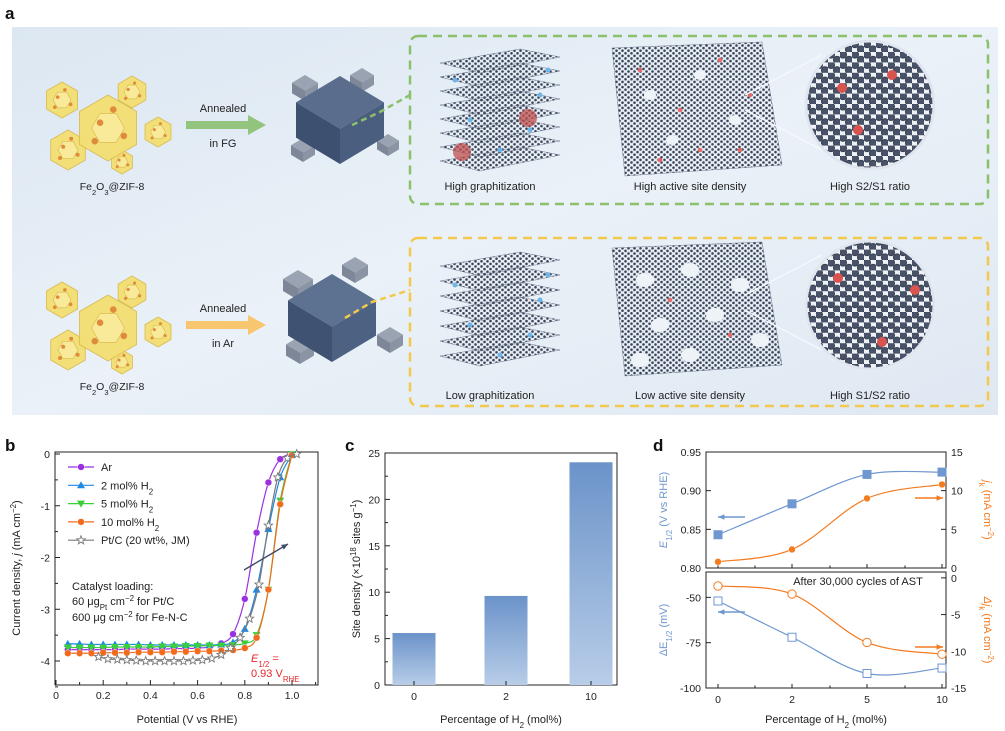 Image resolution: width=1005 pixels, height=731 pixels. Describe the element at coordinates (490, 396) in the screenshot. I see `structure-label: Low graphitization` at that location.